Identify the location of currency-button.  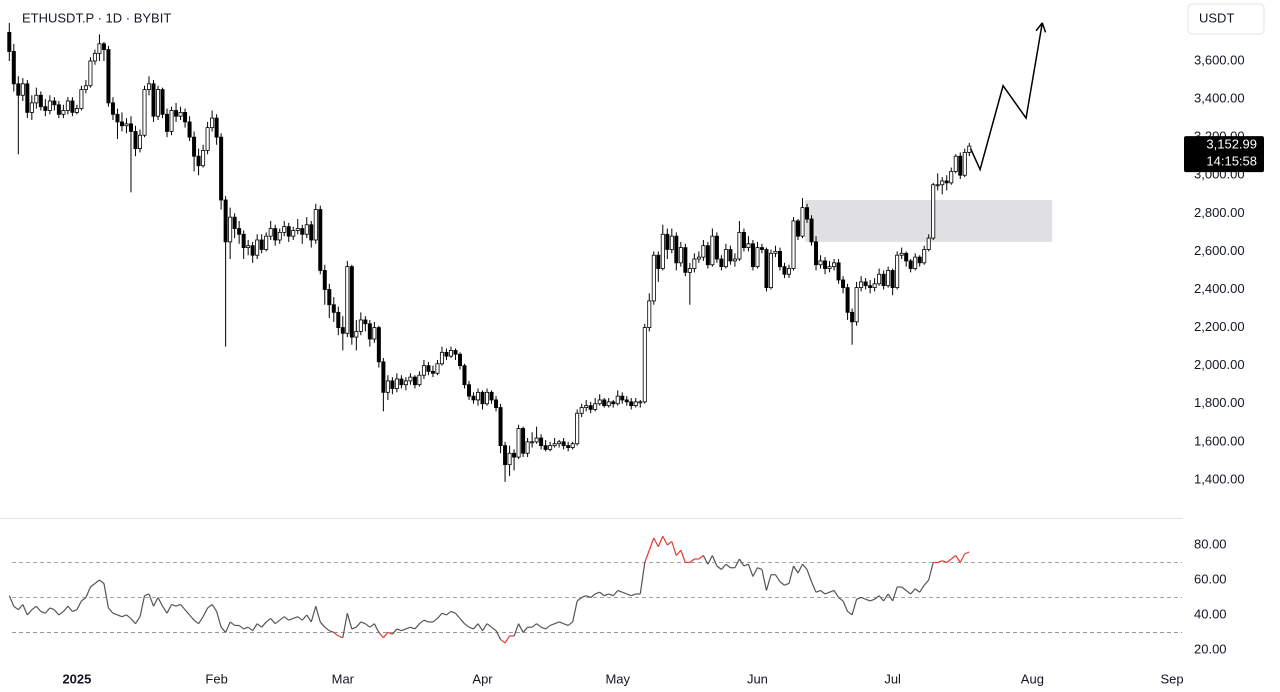
(1226, 19).